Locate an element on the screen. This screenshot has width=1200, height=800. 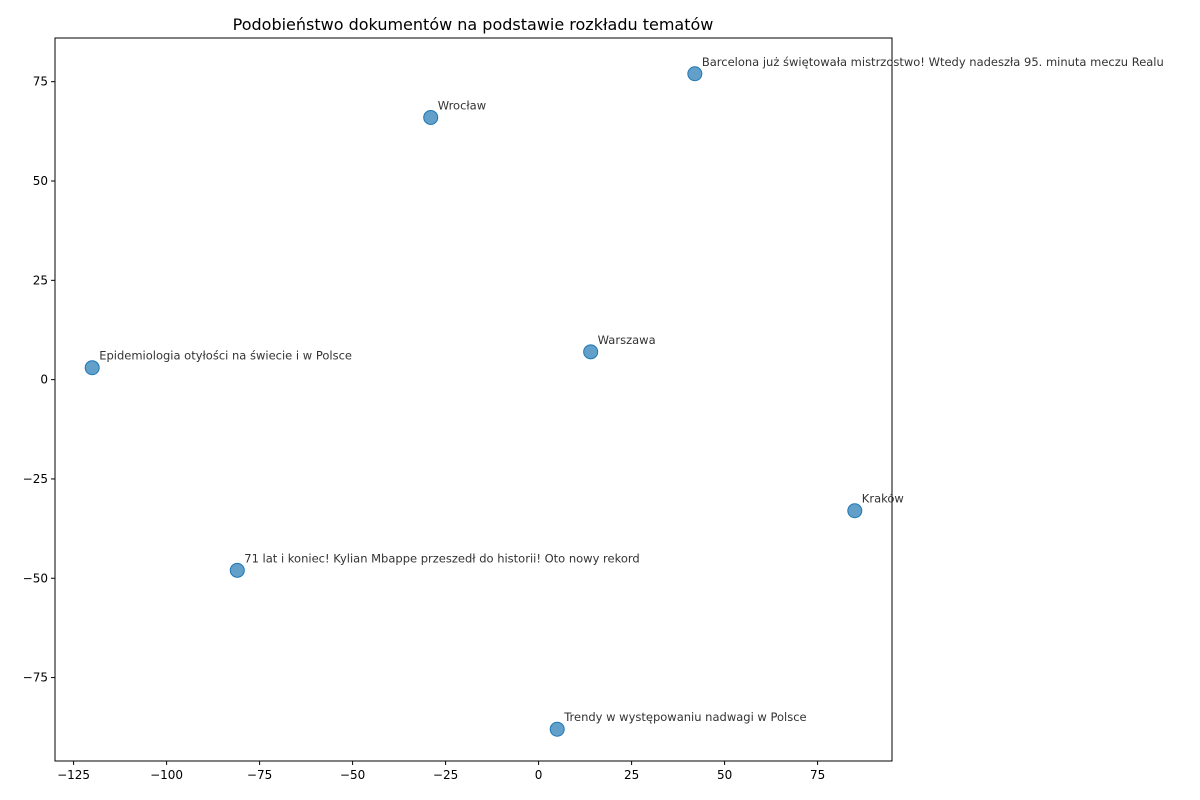
x-tick-label: −75 is located at coordinates (259, 775).